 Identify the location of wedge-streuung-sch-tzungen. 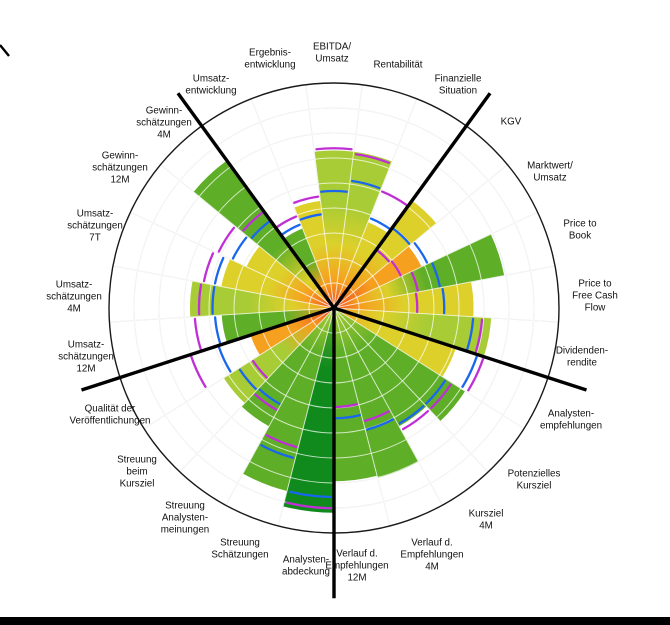
(288, 400).